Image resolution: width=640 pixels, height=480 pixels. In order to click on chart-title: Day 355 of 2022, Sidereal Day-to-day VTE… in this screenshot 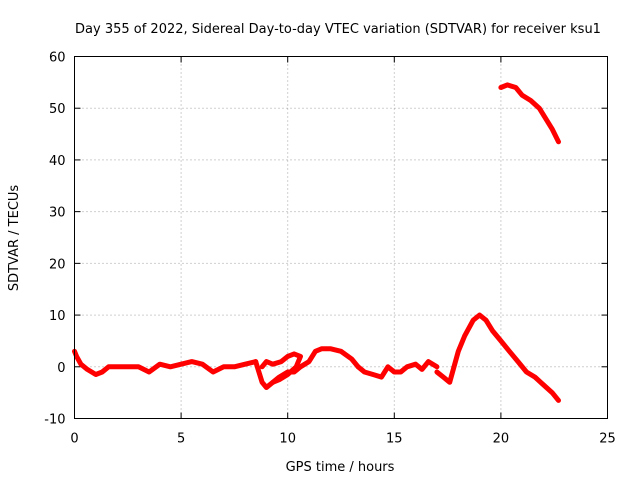, I will do `click(338, 29)`.